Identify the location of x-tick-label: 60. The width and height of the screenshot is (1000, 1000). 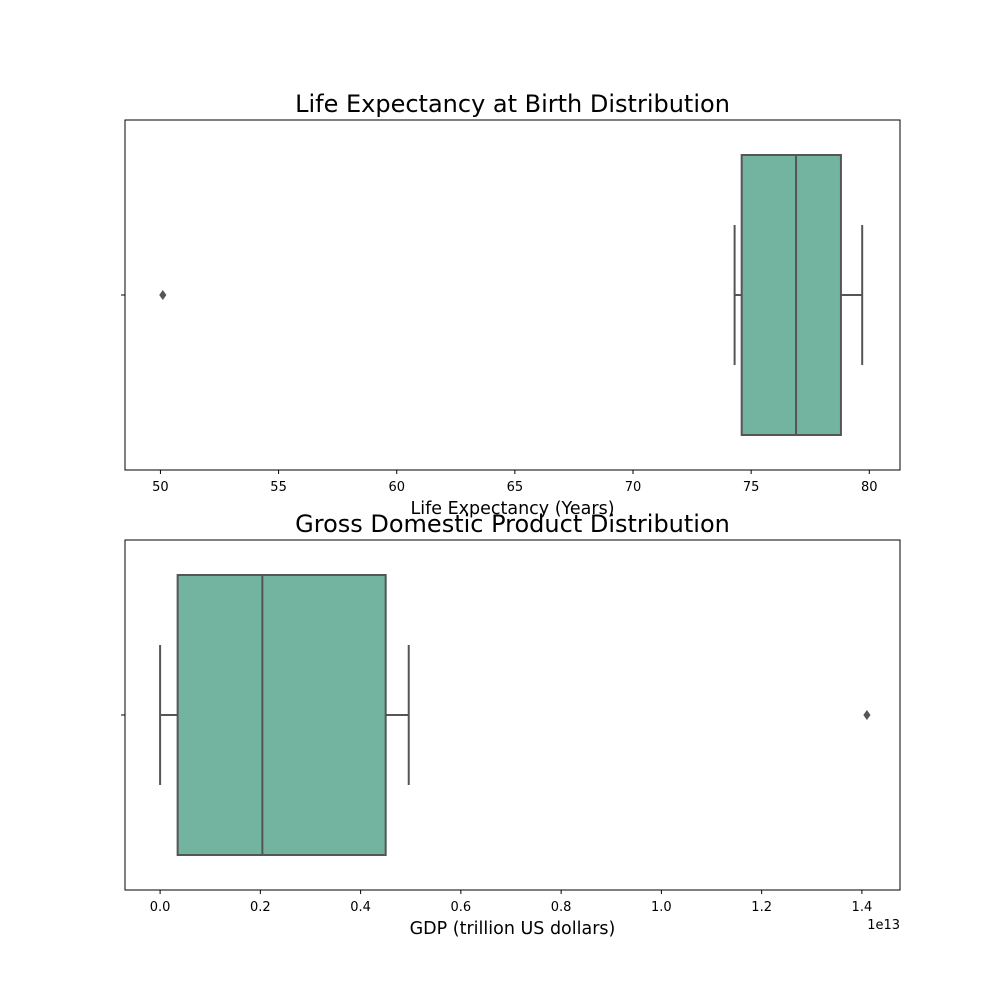
(396, 487).